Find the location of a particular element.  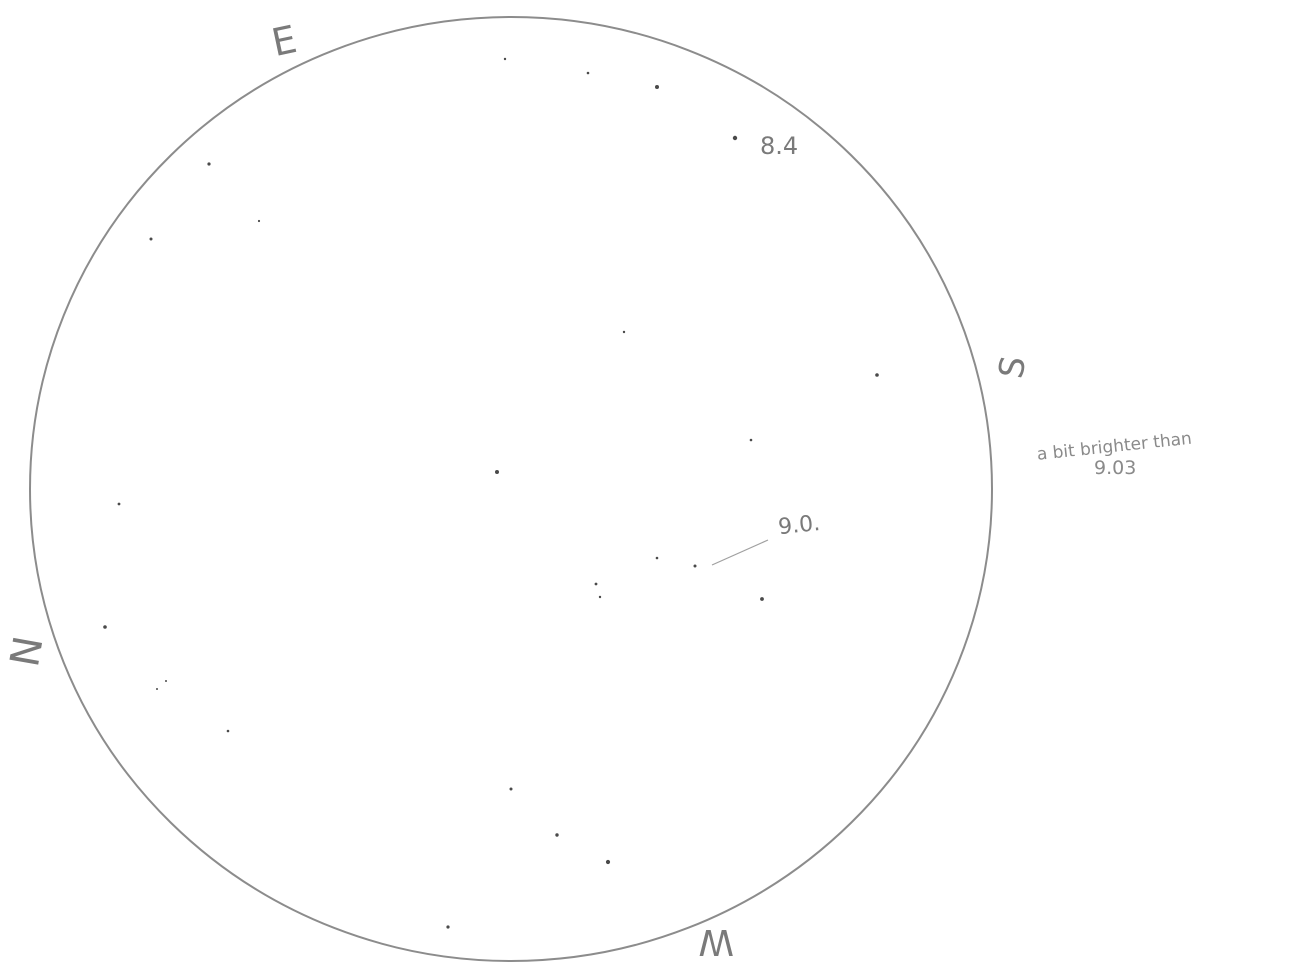

direction-north-label: N is located at coordinates (24, 650).